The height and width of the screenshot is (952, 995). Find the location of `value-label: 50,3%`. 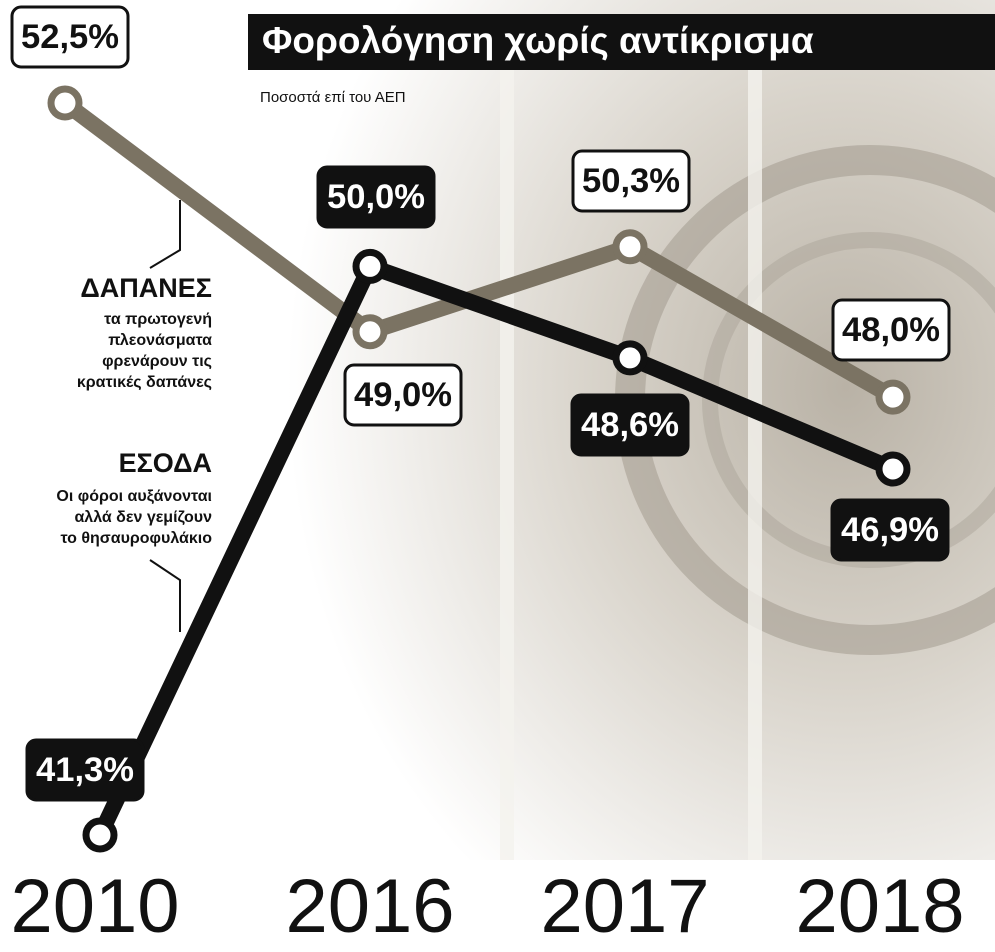

value-label: 50,3% is located at coordinates (631, 181).